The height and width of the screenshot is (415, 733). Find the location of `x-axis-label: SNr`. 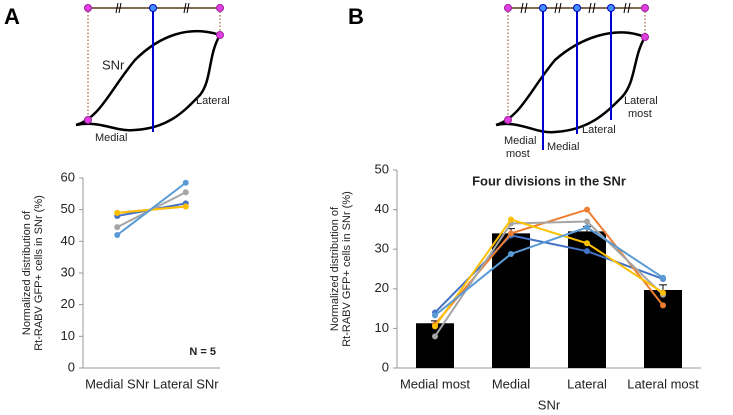

x-axis-label: SNr is located at coordinates (549, 404).